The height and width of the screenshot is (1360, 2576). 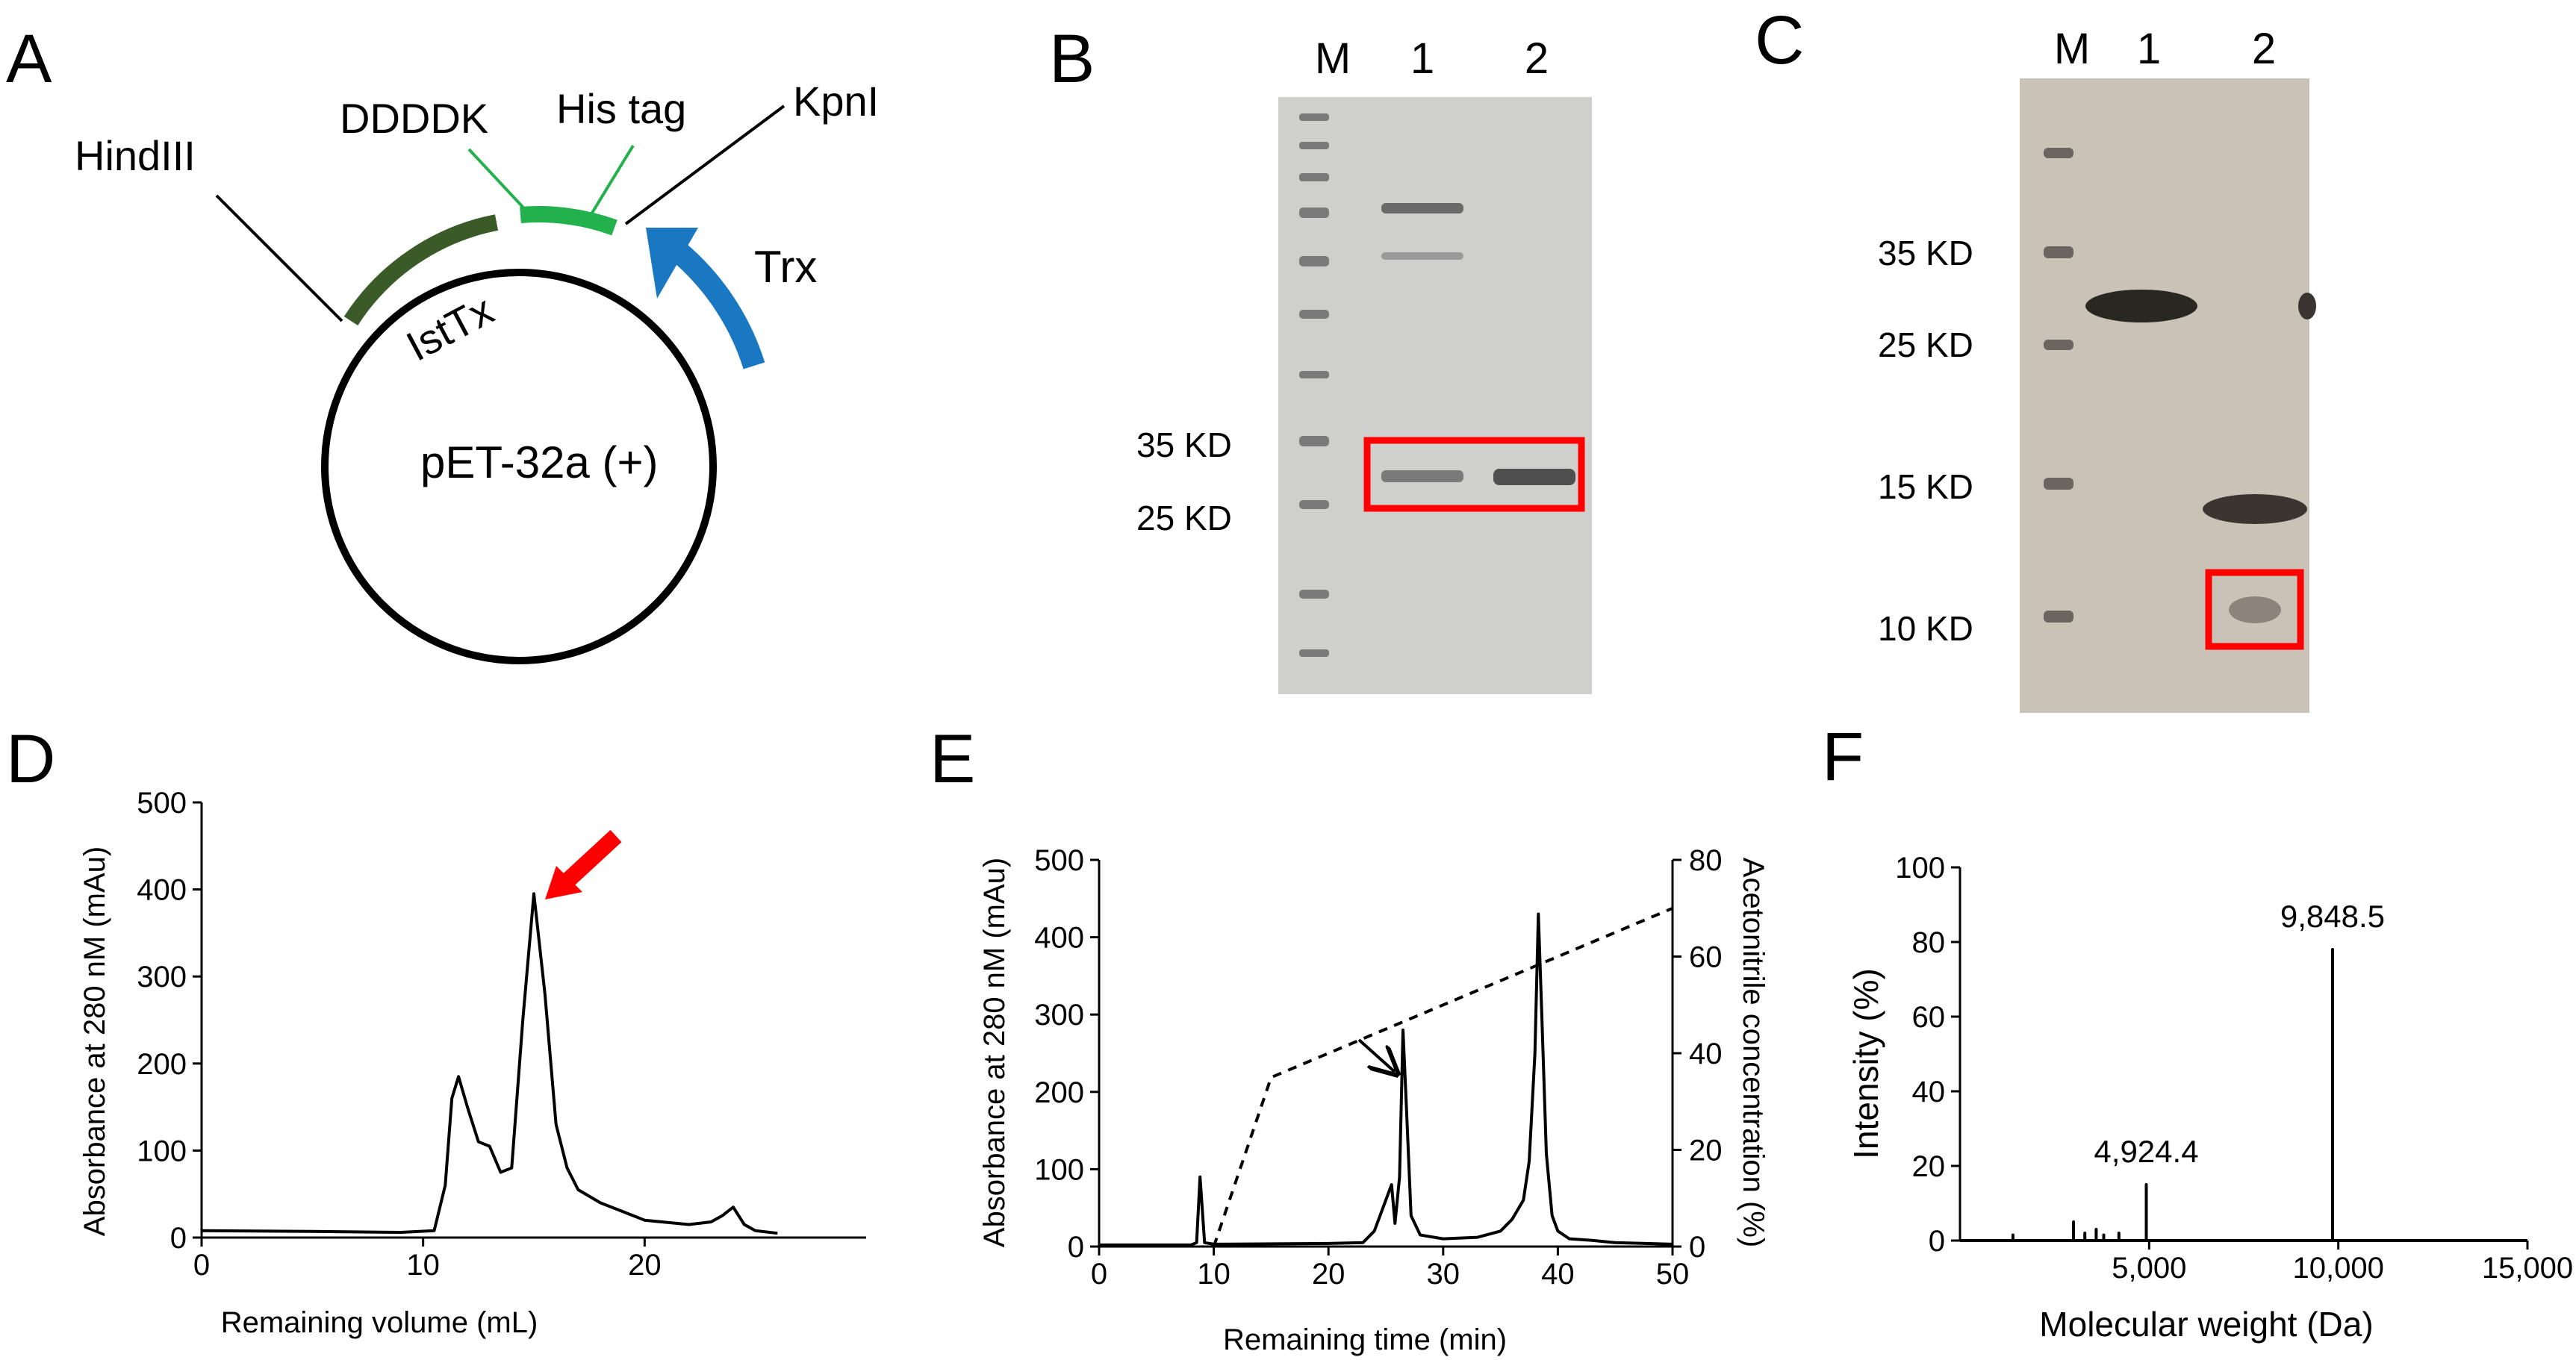 I want to click on x-tick-label: 10,000, so click(x=2337, y=1268).